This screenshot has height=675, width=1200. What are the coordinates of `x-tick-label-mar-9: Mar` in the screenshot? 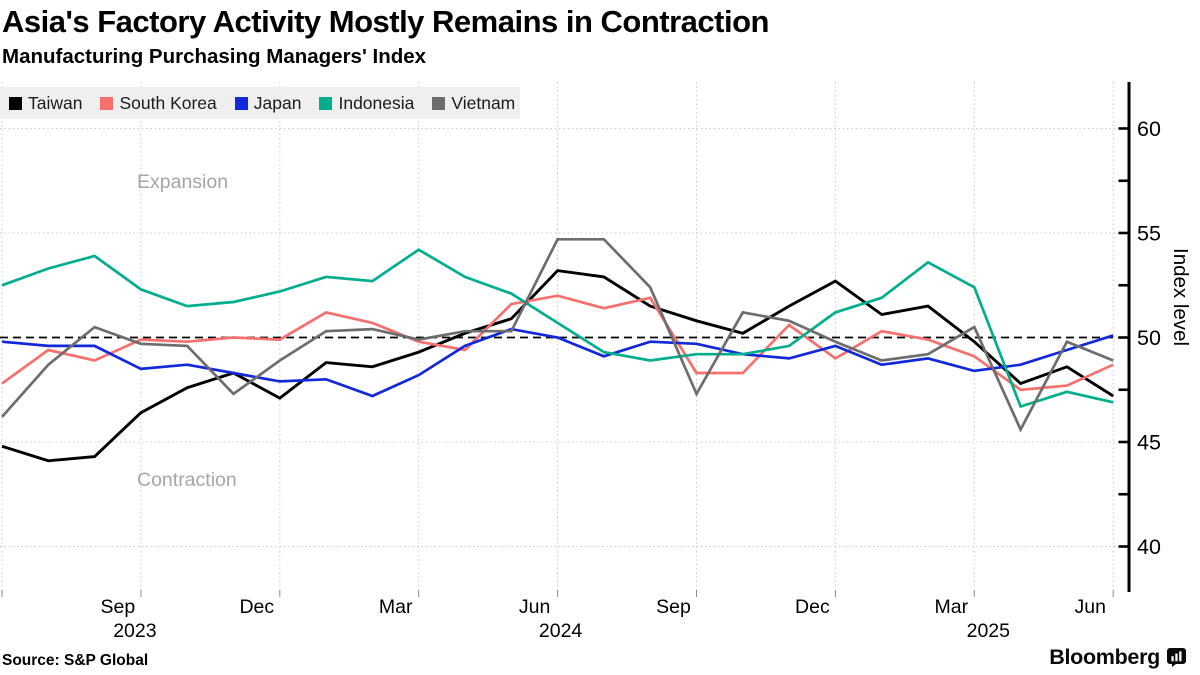 It's located at (396, 607).